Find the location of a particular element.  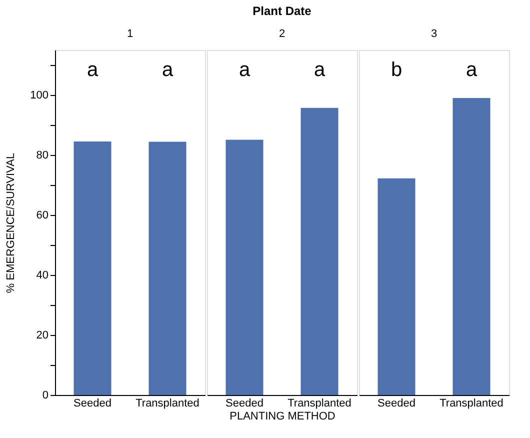

chart-subtitle: 3 is located at coordinates (434, 34).